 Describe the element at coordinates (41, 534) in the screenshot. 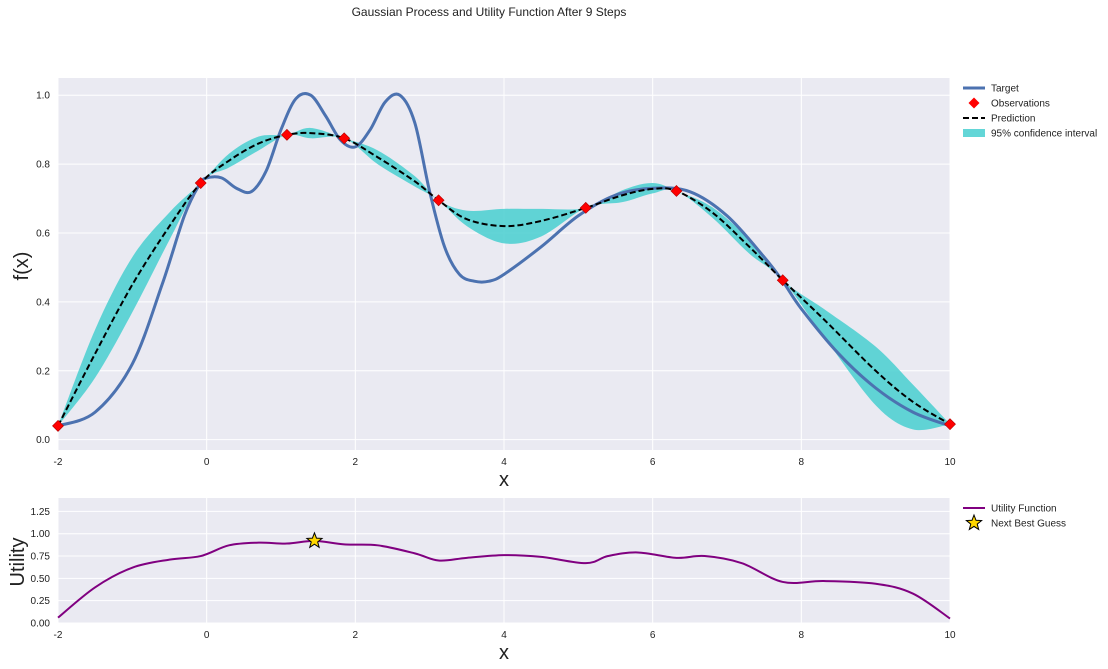

I see `utility-y-tick-label: 1.00` at that location.